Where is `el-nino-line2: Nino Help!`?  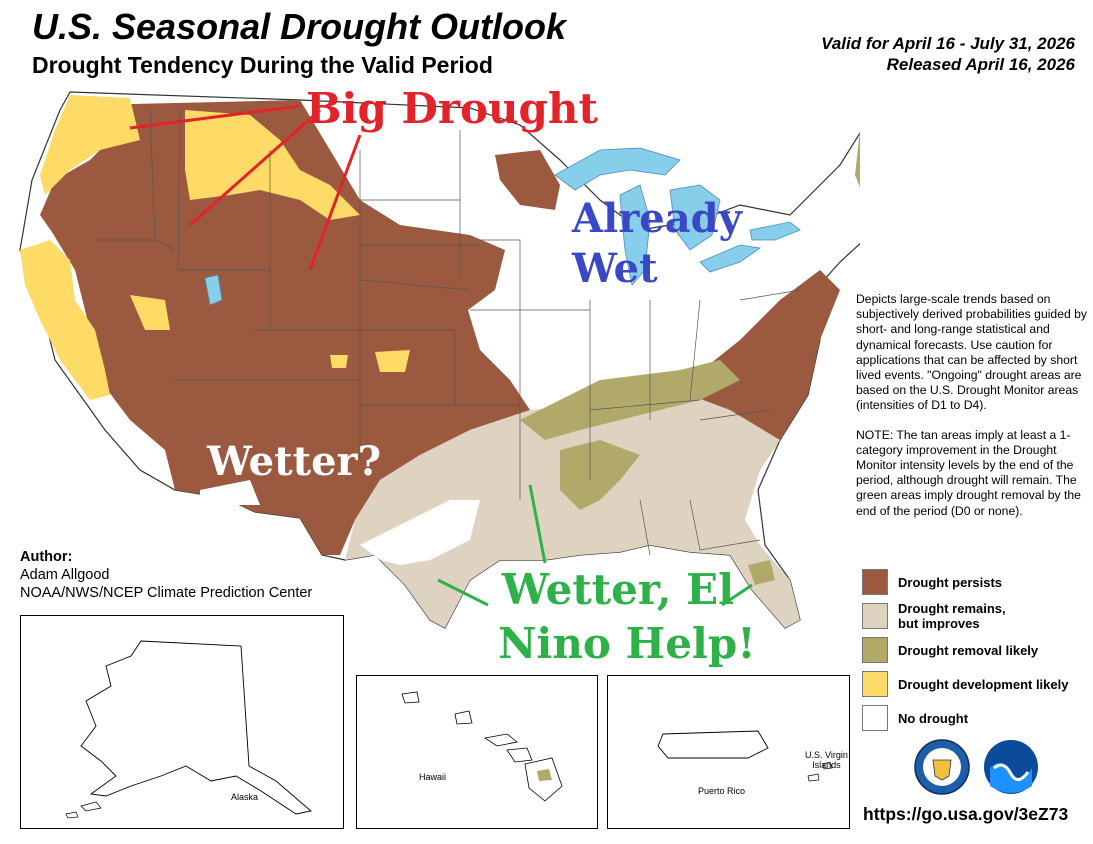
el-nino-line2: Nino Help! is located at coordinates (627, 643).